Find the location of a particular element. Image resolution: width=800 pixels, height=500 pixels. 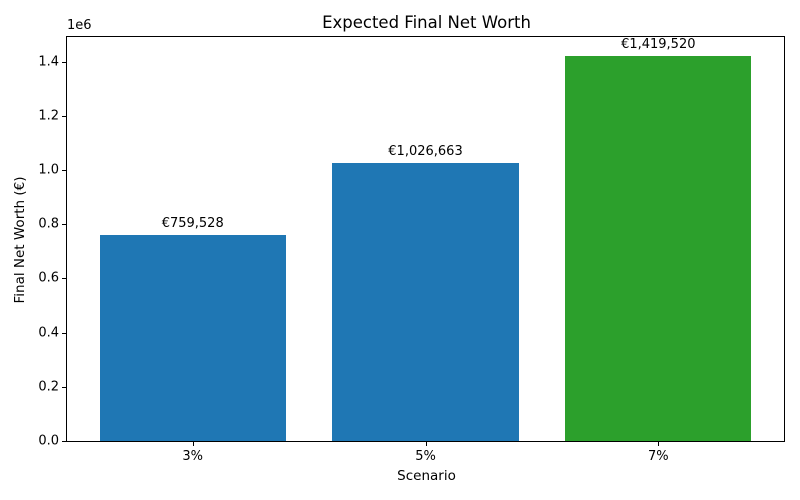

bar-value-label: €1,026,663 is located at coordinates (425, 151).